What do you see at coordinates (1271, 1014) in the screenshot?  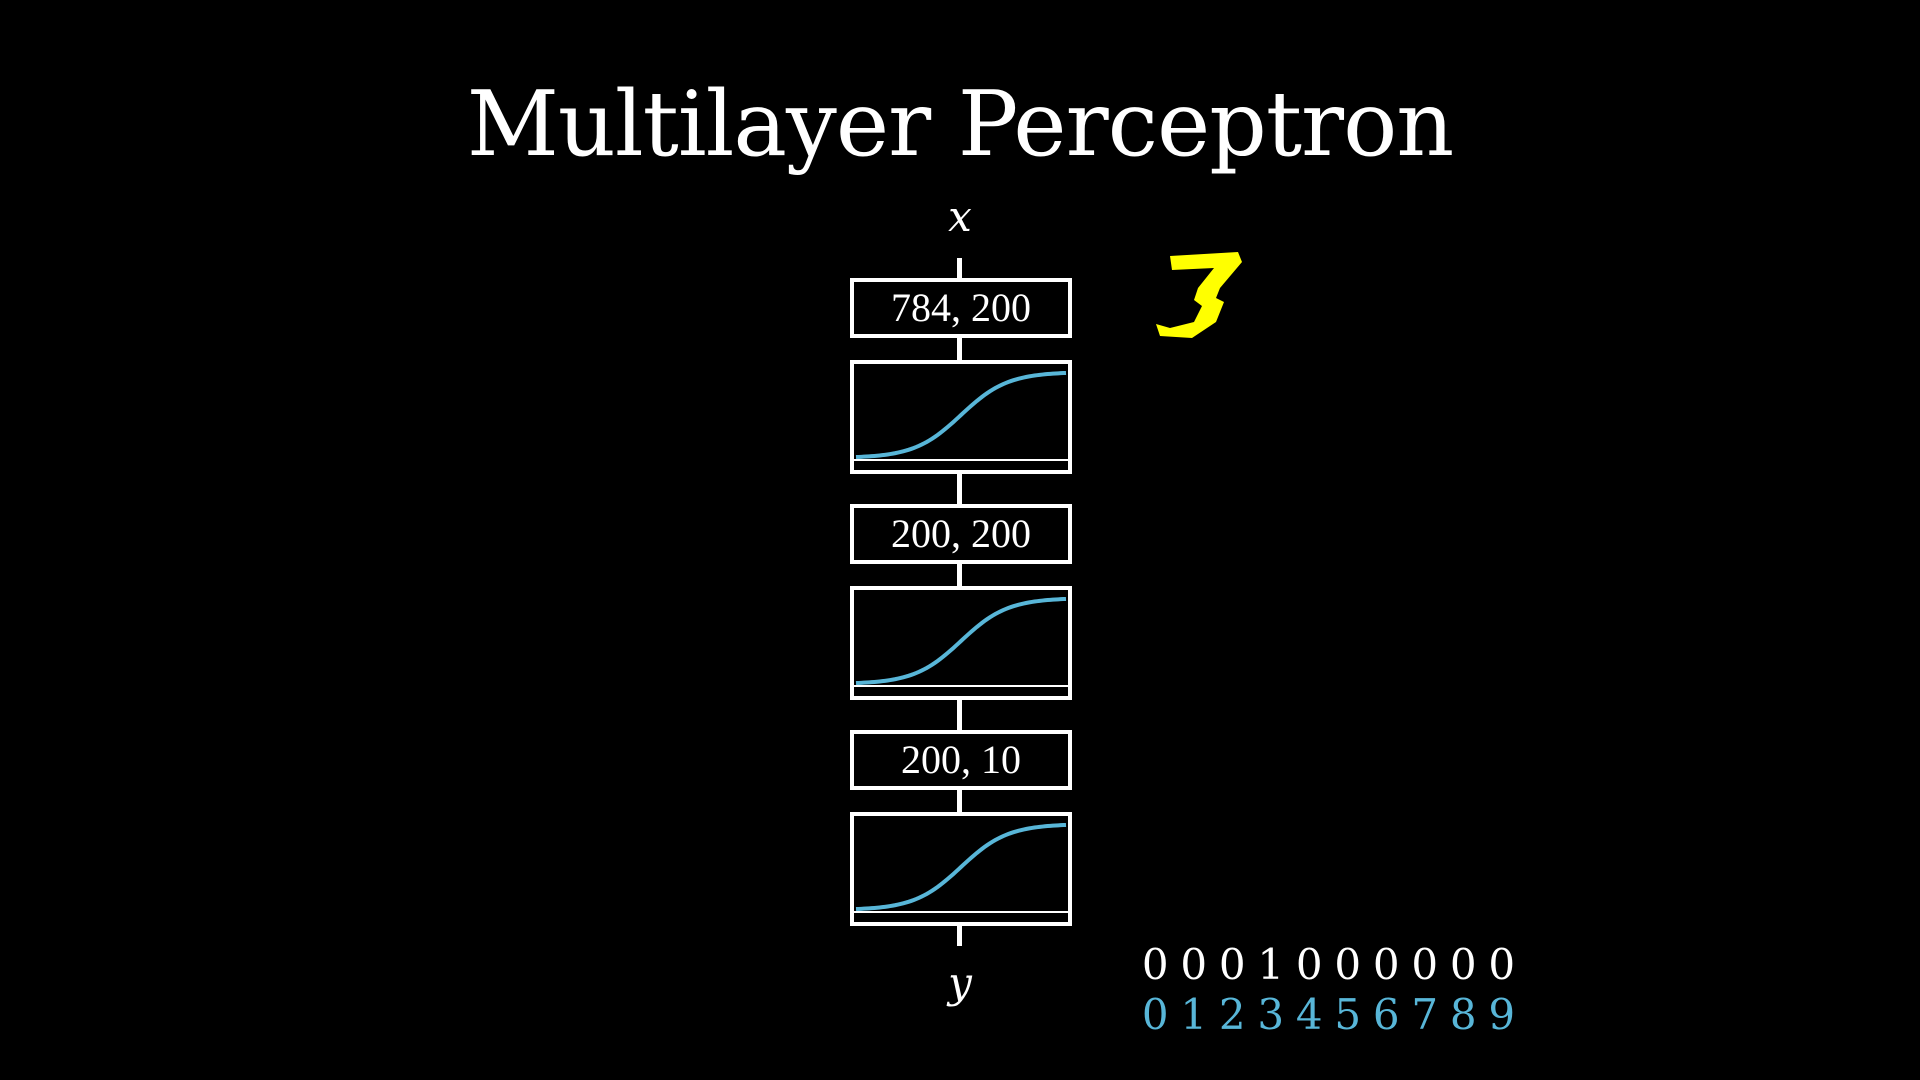 I see `class-label: 3` at bounding box center [1271, 1014].